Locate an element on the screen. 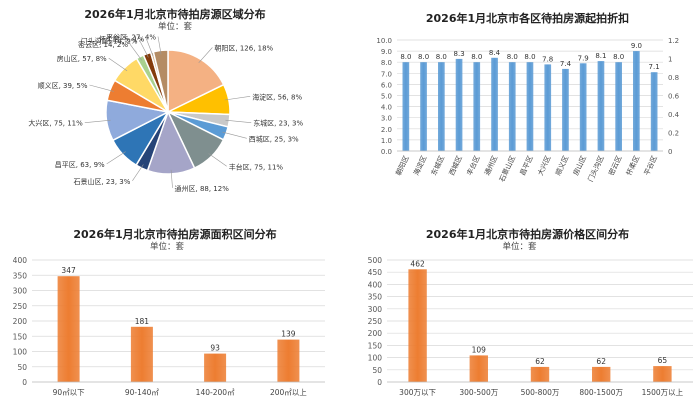 The width and height of the screenshot is (700, 405). pie-chart-title: 2026年1月北京市待拍房源区域分布 is located at coordinates (175, 14).